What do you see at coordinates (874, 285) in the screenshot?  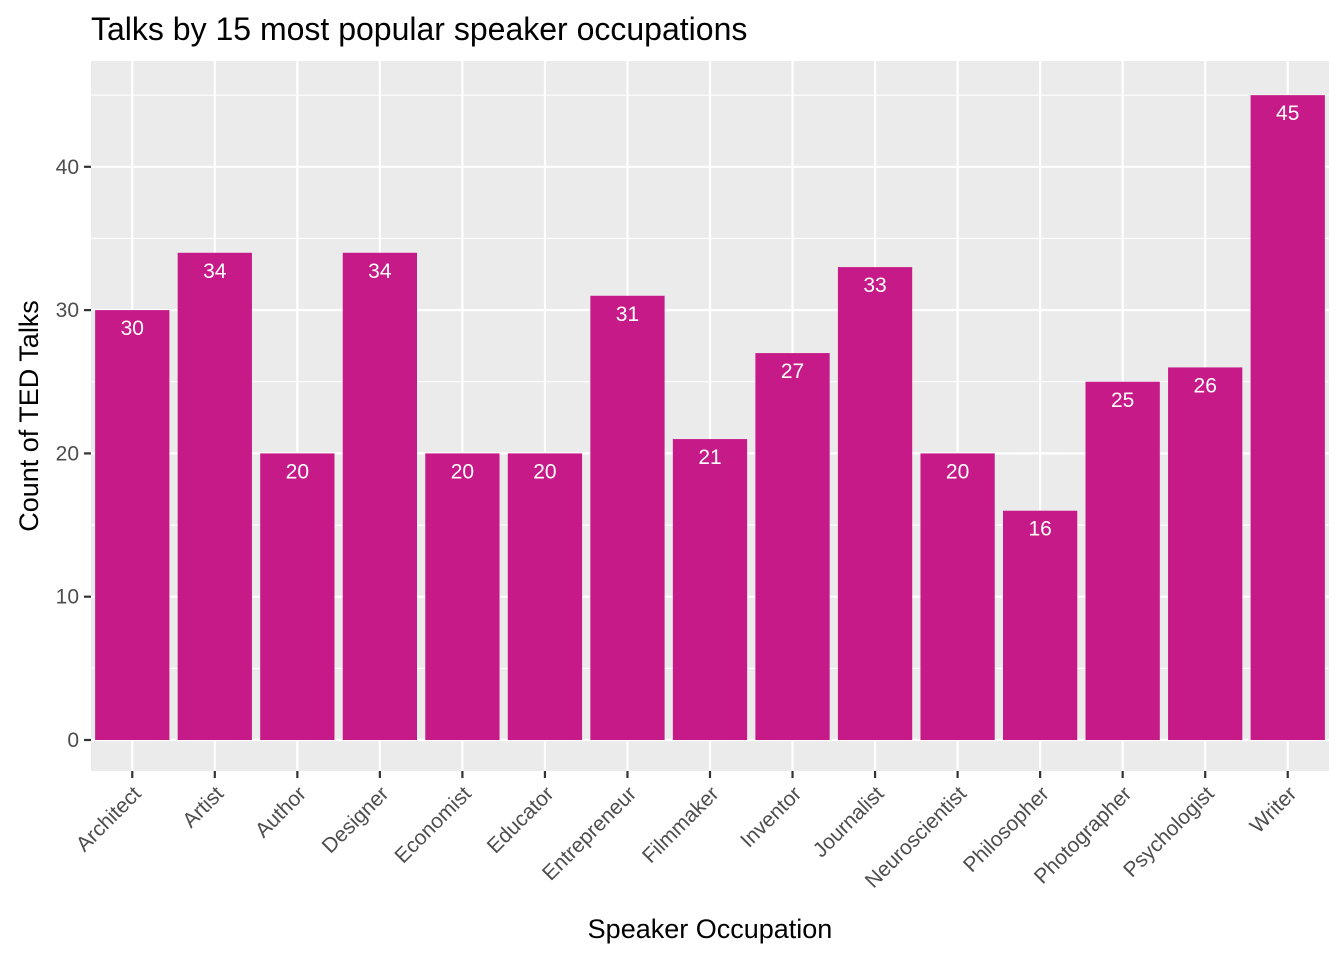 I see `bar-value-label: 33` at bounding box center [874, 285].